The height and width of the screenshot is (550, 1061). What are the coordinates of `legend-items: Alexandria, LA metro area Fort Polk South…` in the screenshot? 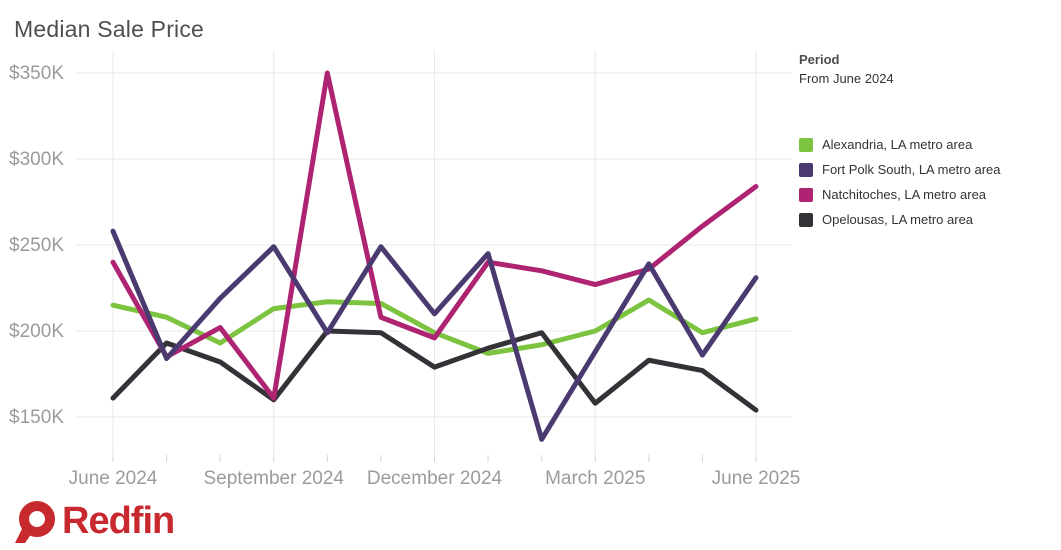 It's located at (930, 182).